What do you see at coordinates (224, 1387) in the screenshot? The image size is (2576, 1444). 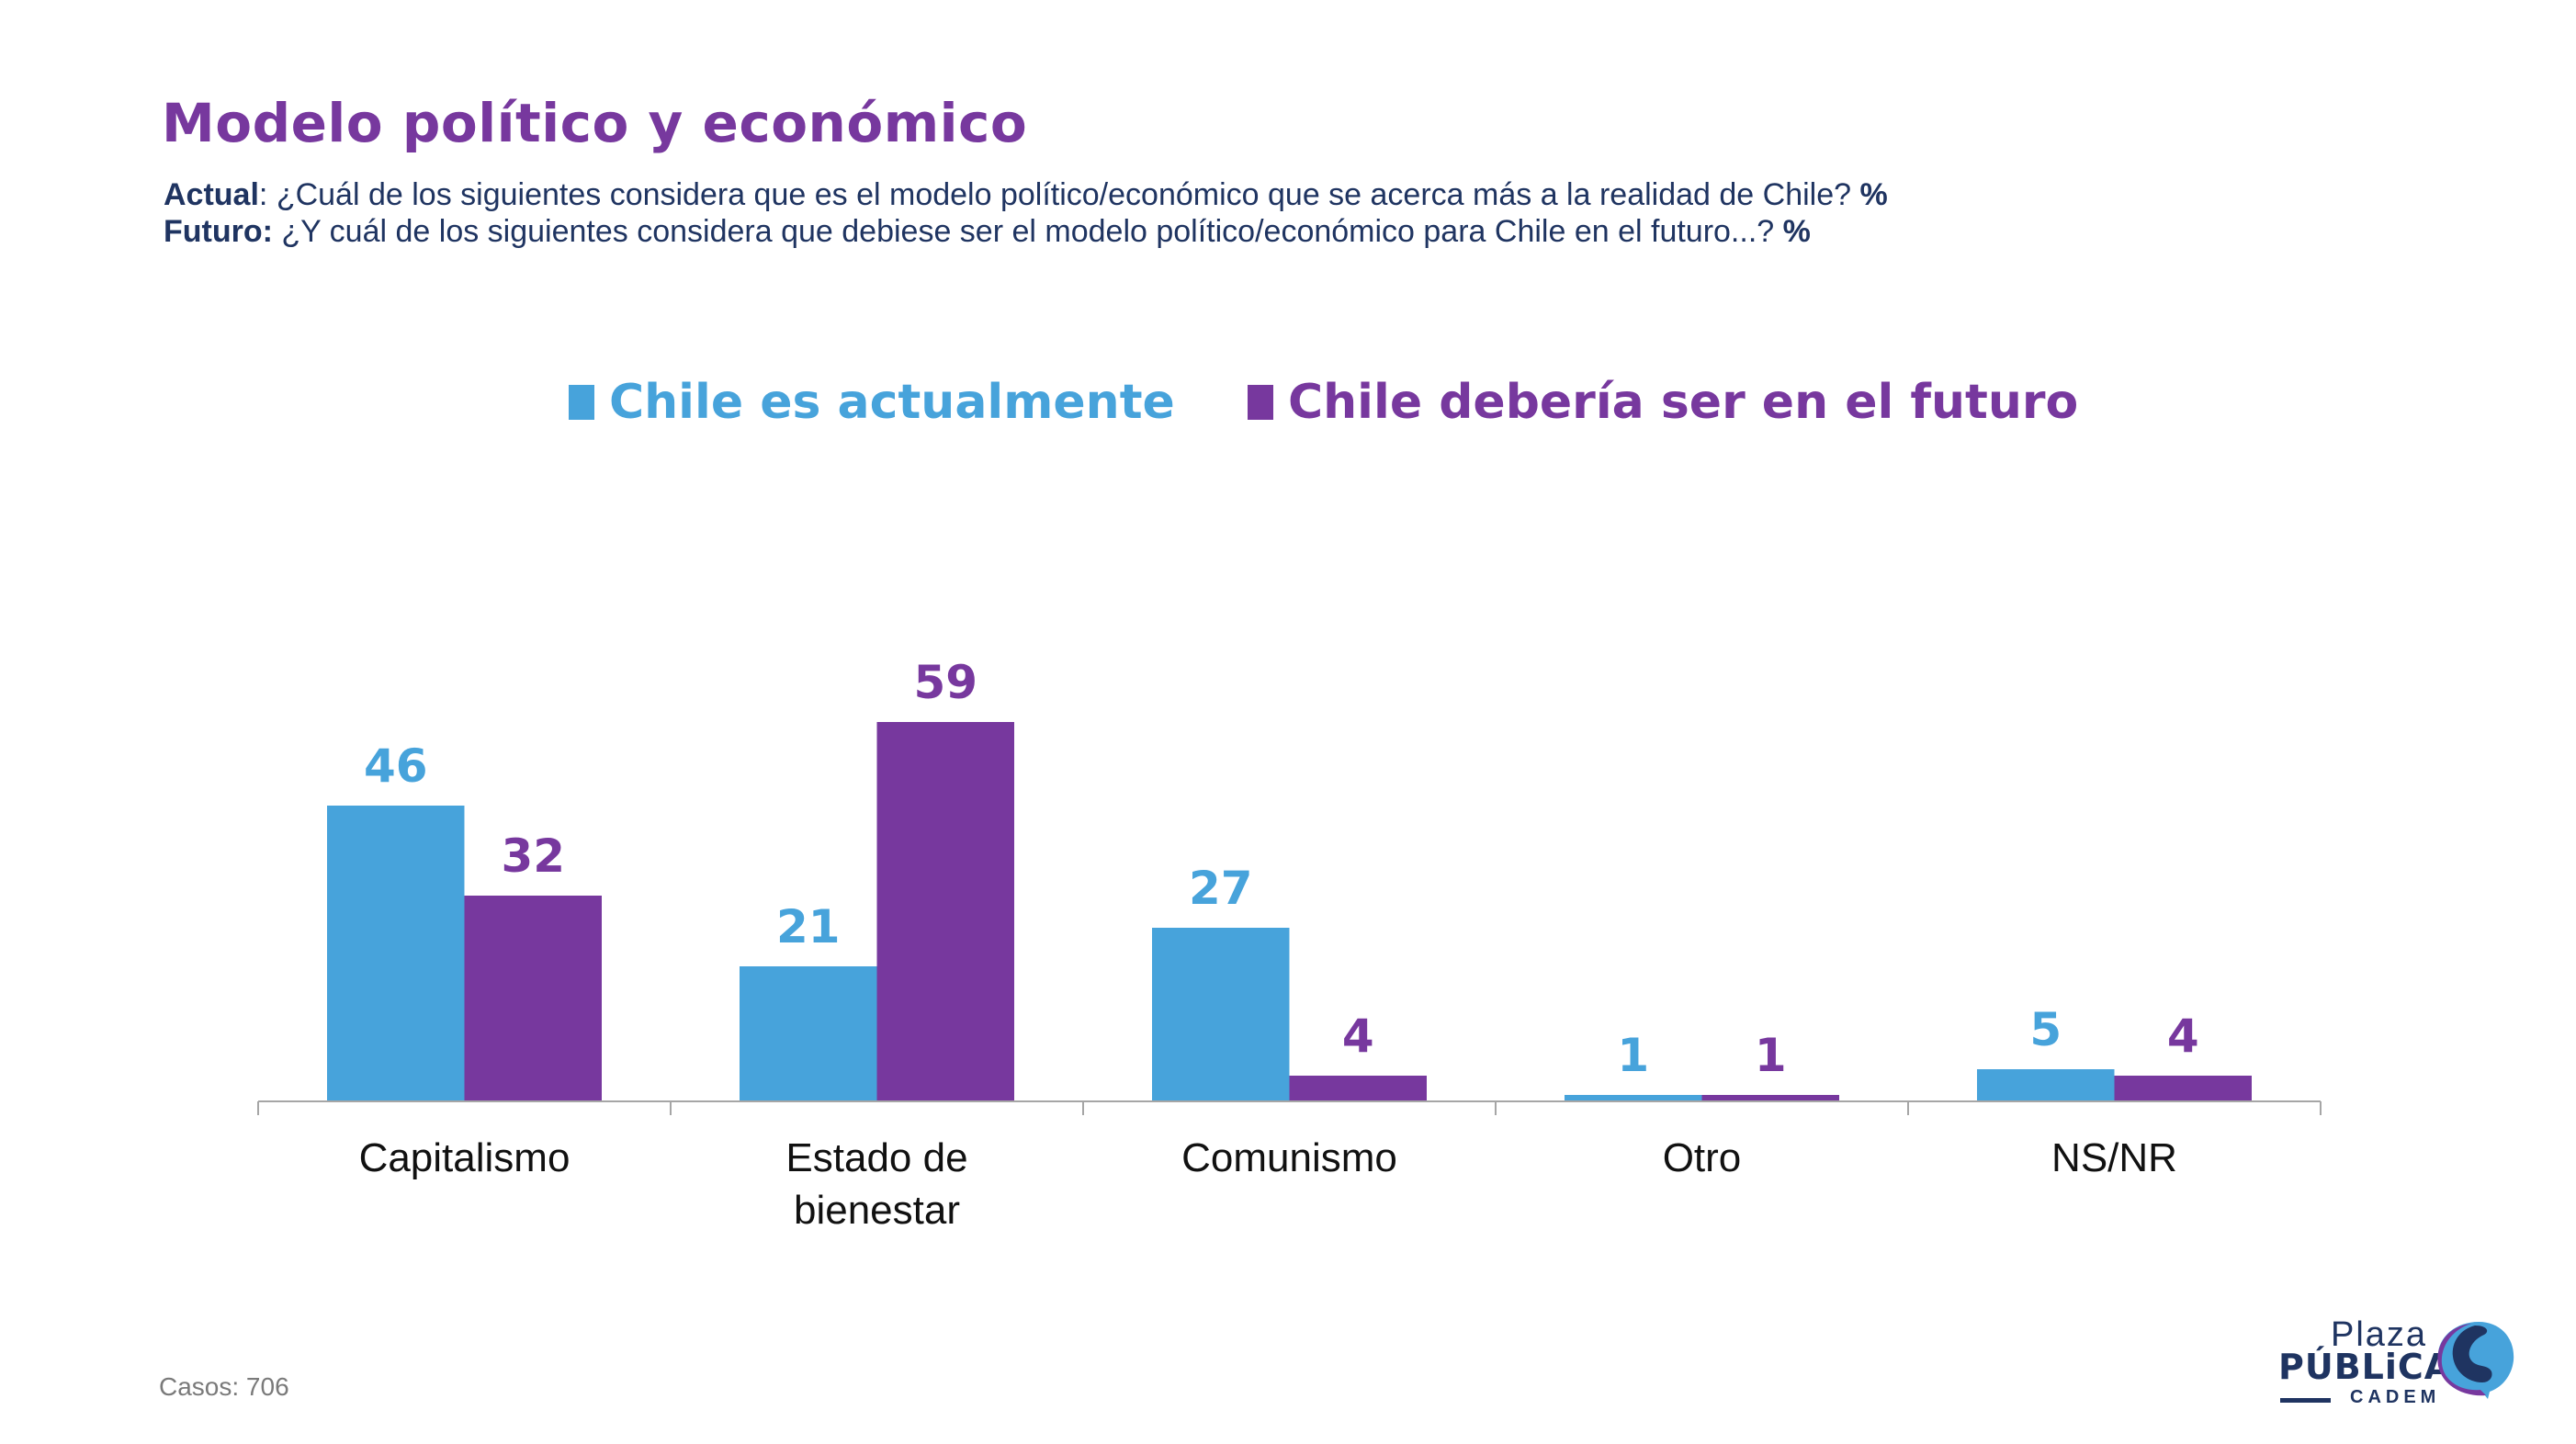 I see `cases-count: Casos: 706` at bounding box center [224, 1387].